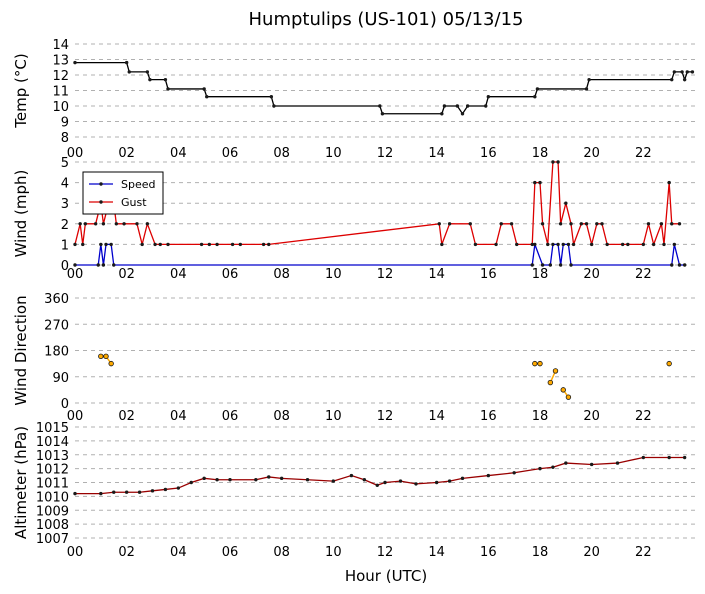  I want to click on temp-y-tick-label: 14, so click(60, 45).